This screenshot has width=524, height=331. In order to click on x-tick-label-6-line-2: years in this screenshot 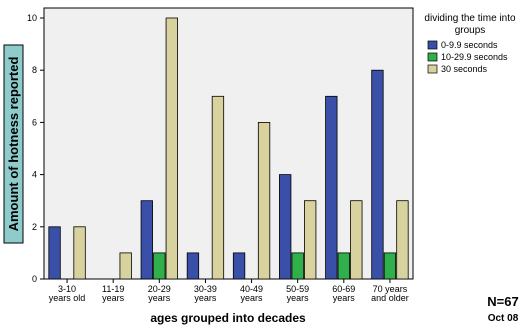, I will do `click(298, 298)`.